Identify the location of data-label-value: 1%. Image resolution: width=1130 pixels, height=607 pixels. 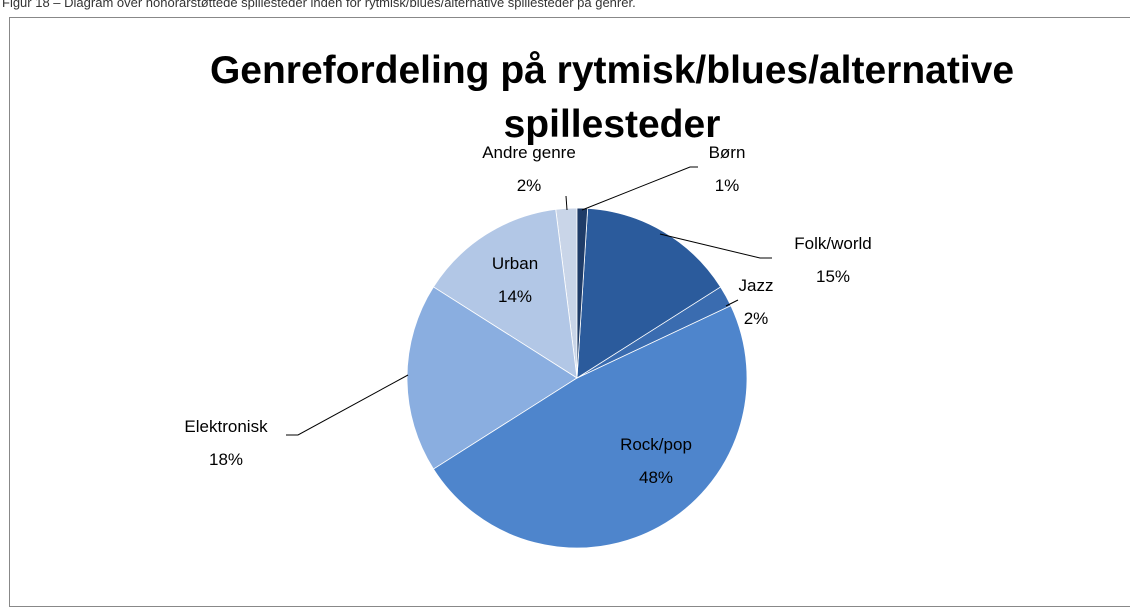
(727, 185).